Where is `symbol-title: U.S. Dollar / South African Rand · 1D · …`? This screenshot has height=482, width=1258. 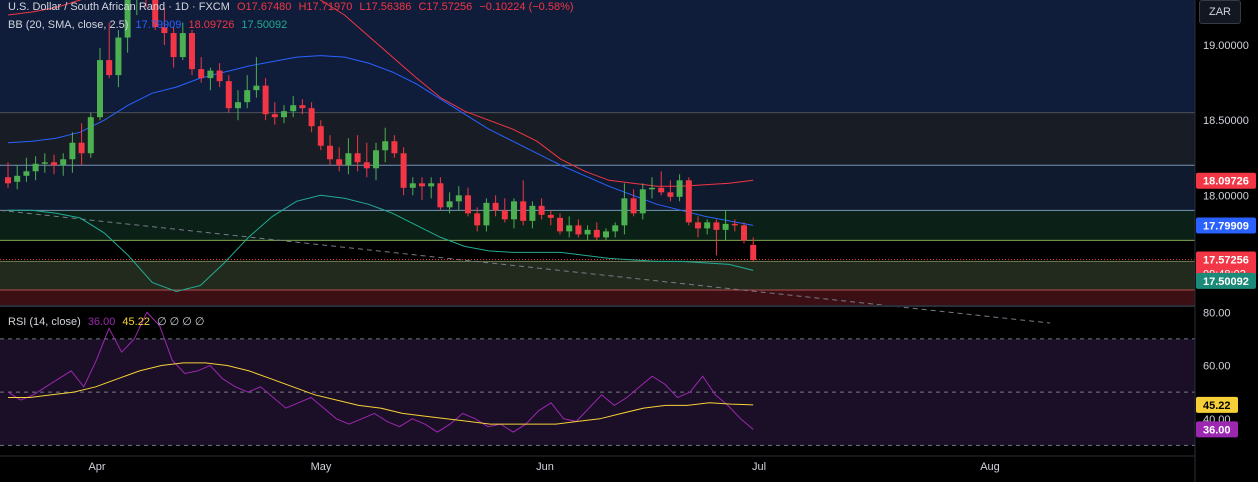 symbol-title: U.S. Dollar / South African Rand · 1D · … is located at coordinates (119, 7).